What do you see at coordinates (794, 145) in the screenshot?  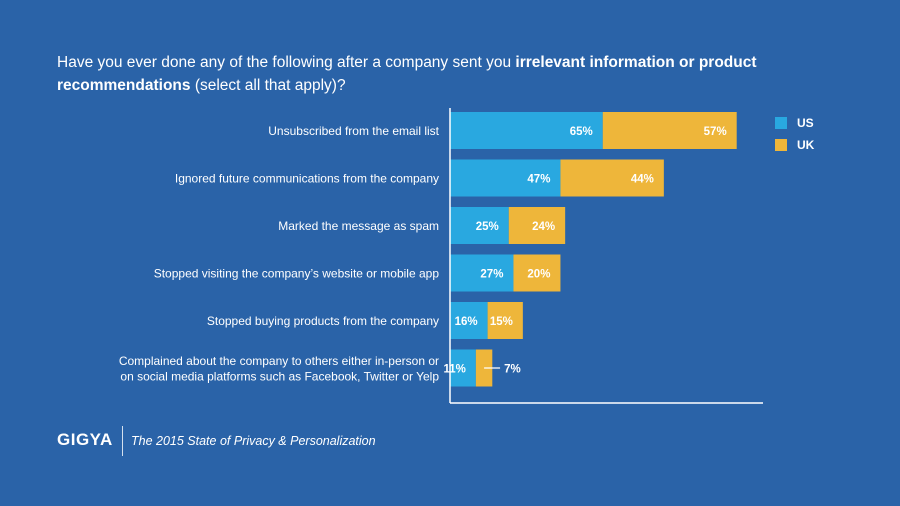 I see `legend-item-uk: UK` at bounding box center [794, 145].